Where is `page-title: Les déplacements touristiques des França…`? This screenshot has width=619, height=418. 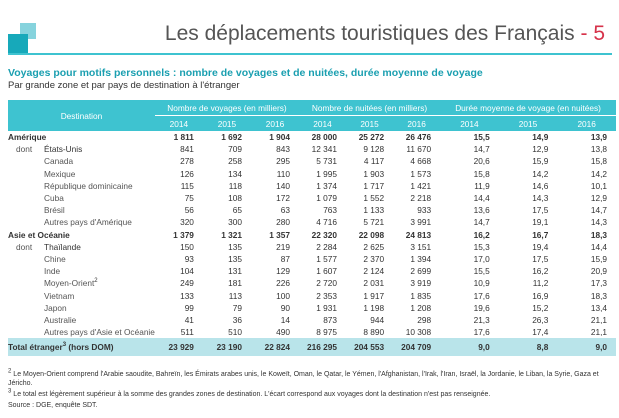
page-title: Les déplacements touristiques des França… is located at coordinates (385, 34).